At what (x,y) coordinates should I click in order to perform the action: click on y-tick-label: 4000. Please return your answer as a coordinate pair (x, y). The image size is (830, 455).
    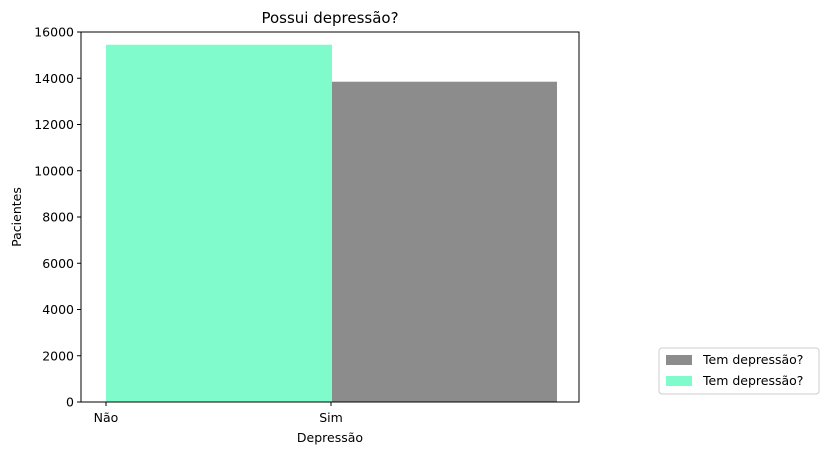
    Looking at the image, I should click on (58, 309).